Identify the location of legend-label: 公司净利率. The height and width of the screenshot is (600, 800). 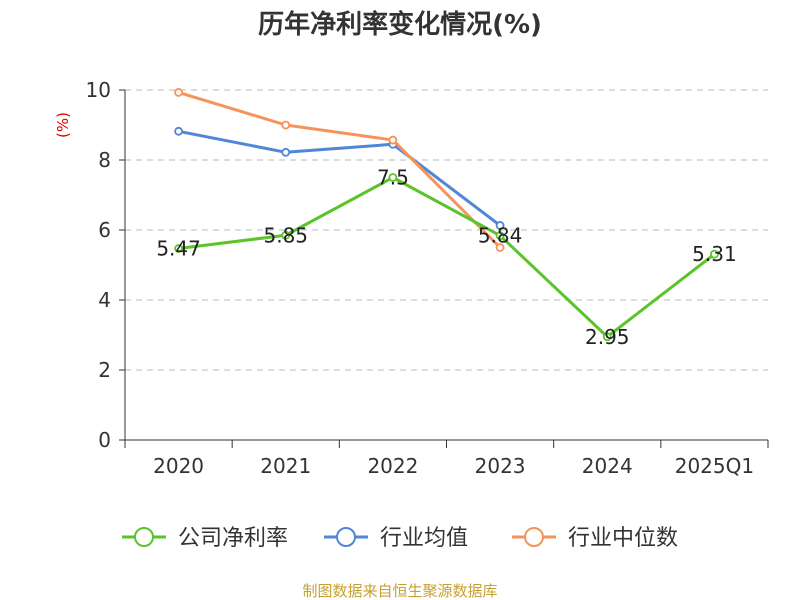
(233, 538).